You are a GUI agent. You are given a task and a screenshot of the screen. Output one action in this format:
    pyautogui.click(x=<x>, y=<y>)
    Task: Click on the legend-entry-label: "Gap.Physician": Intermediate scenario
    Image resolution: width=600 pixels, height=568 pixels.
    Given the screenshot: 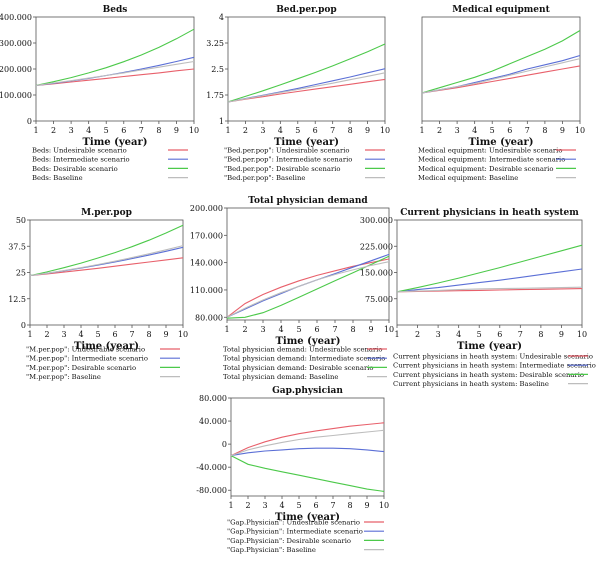 What is the action you would take?
    pyautogui.click(x=295, y=532)
    